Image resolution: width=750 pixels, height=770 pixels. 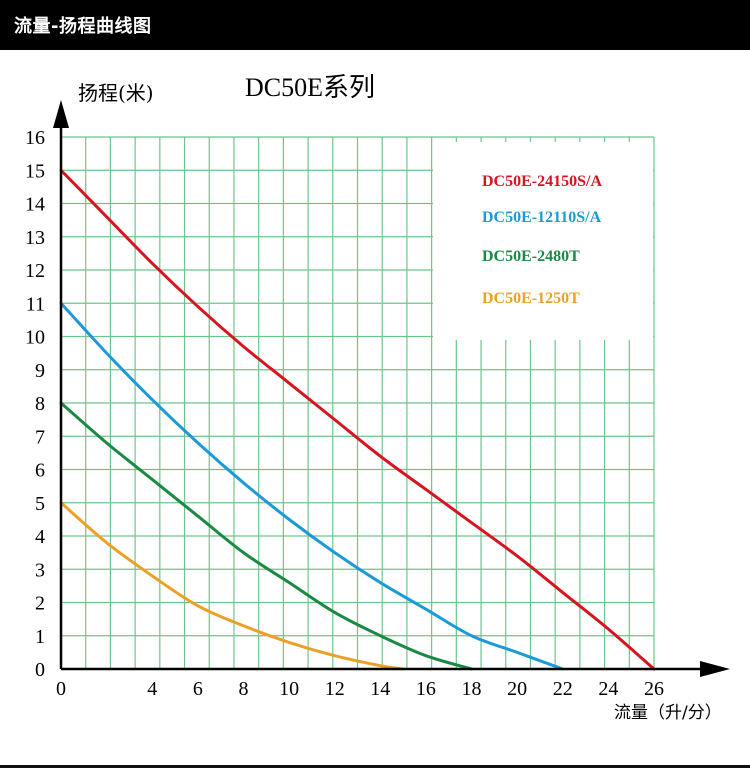 I want to click on y-tick-label: 15, so click(x=35, y=171).